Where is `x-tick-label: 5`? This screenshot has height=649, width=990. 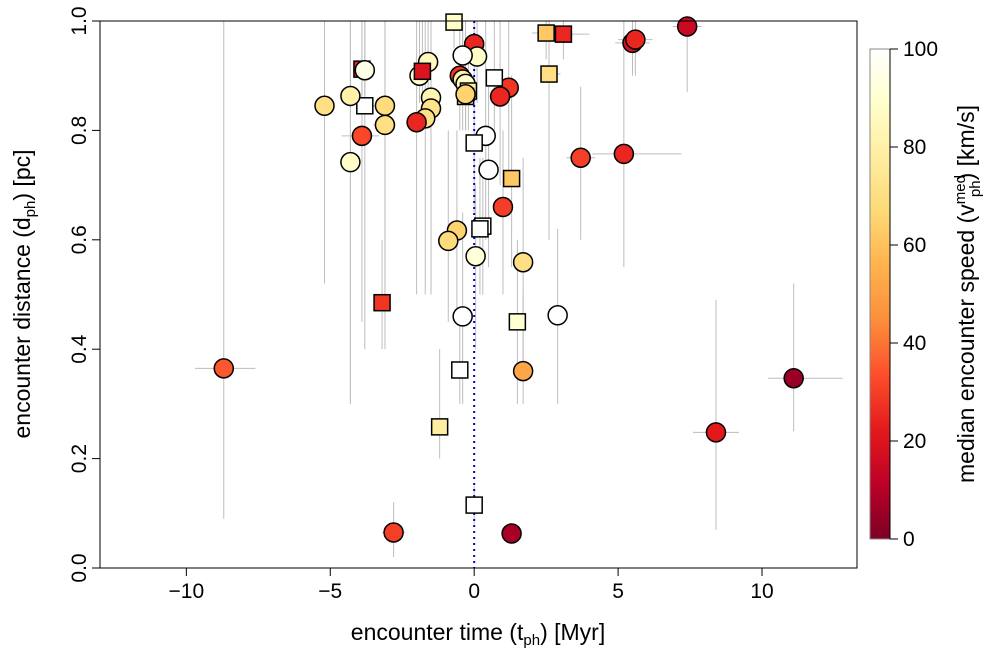
x-tick-label: 5 is located at coordinates (618, 591).